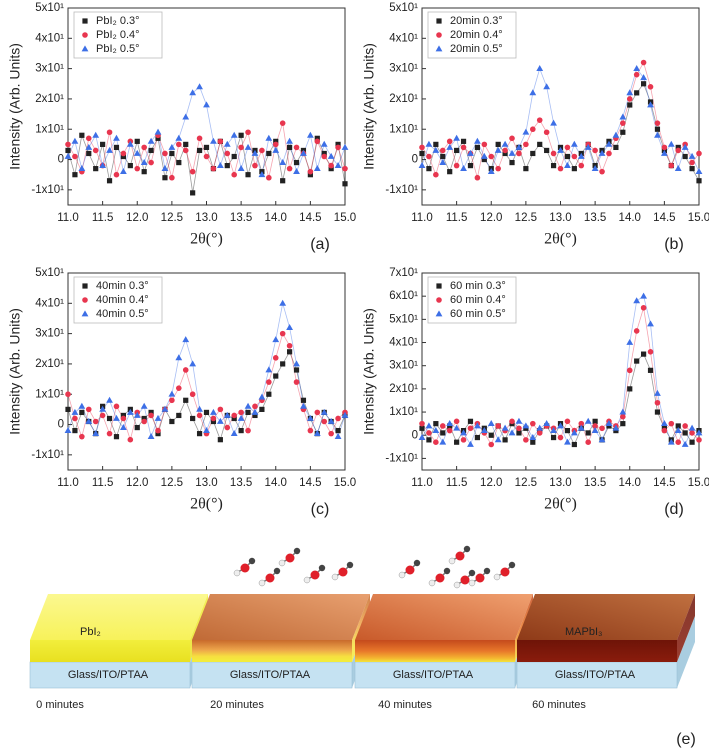 The width and height of the screenshot is (709, 752). What do you see at coordinates (476, 21) in the screenshot?
I see `legend-label: 20min 0.3°` at bounding box center [476, 21].